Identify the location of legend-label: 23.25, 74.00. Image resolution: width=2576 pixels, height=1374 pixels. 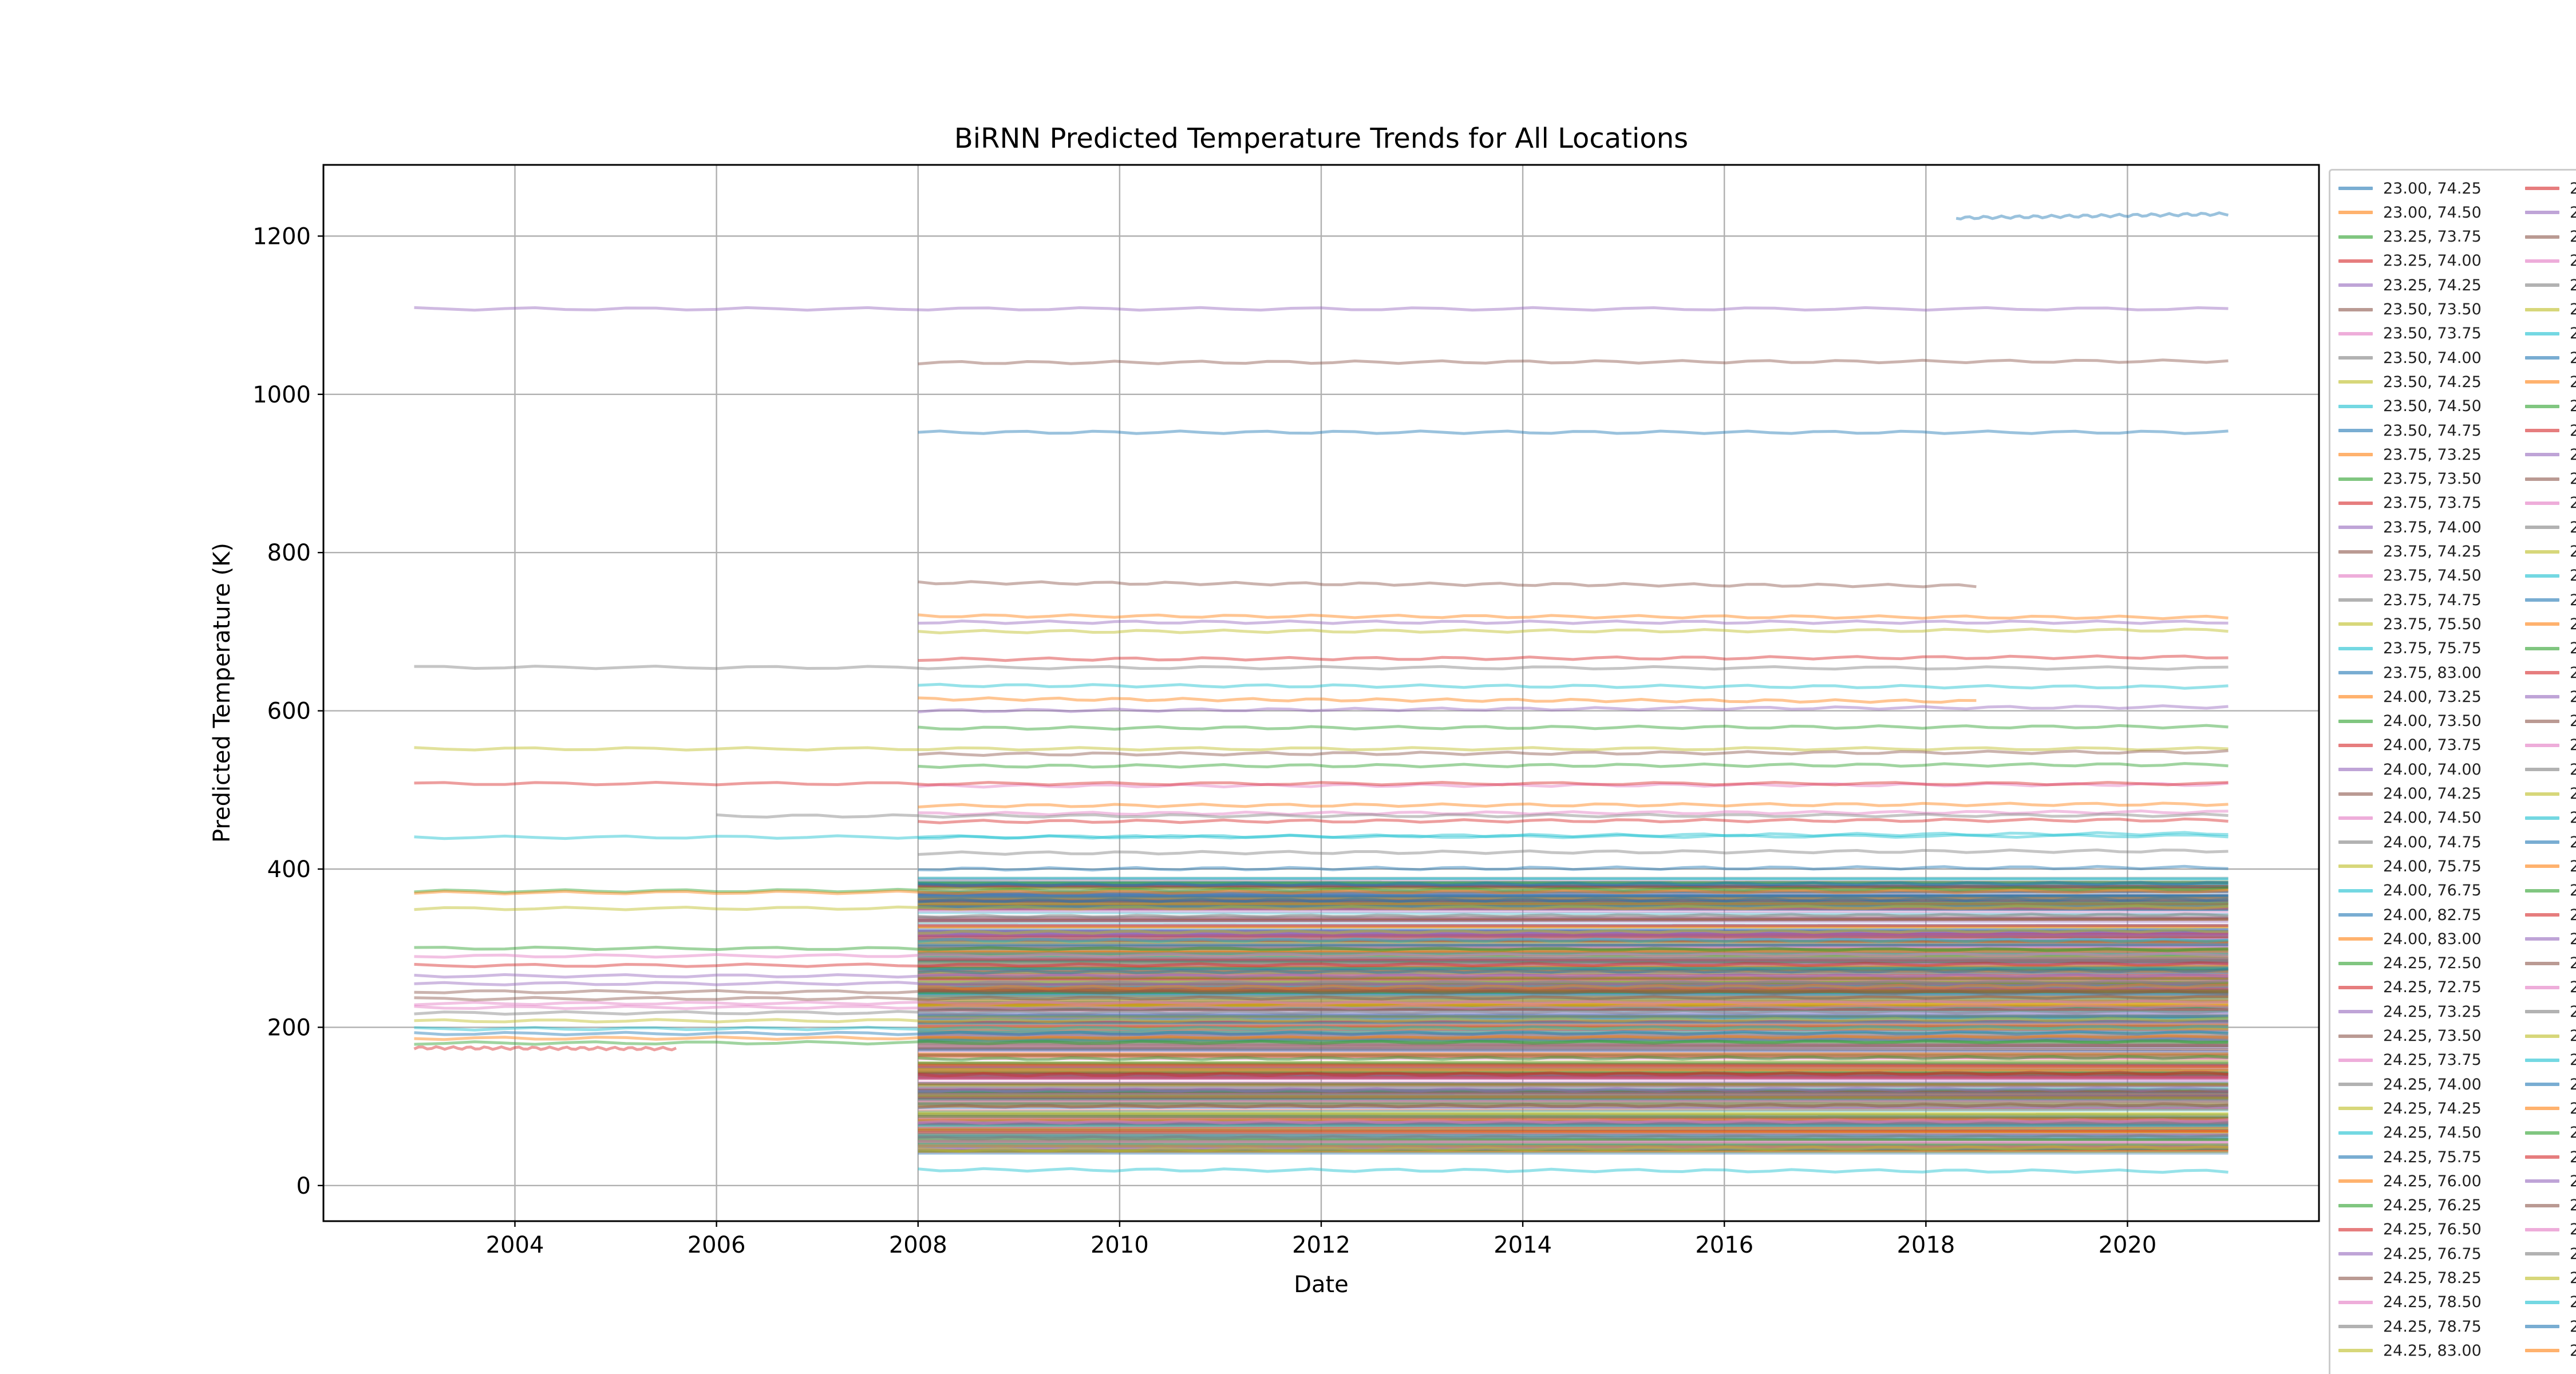
(2432, 261).